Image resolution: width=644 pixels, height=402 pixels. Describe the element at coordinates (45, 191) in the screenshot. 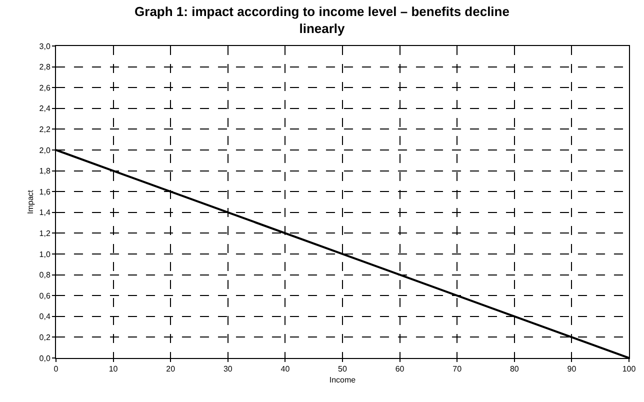

I see `y-tick-label: 1,6` at that location.